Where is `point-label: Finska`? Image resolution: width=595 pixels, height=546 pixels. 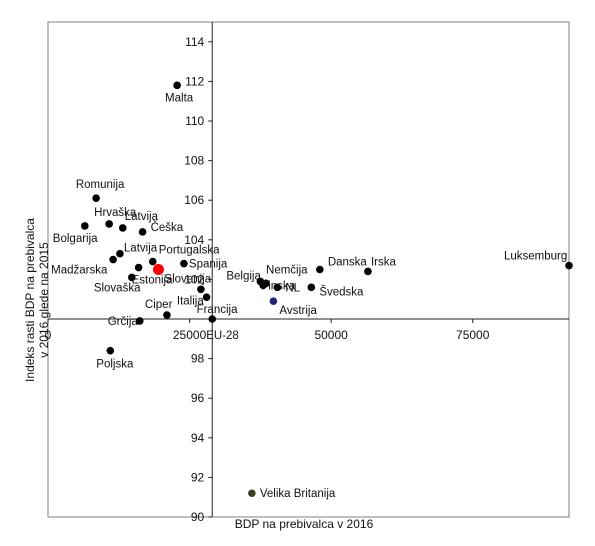
point-label: Finska is located at coordinates (278, 286).